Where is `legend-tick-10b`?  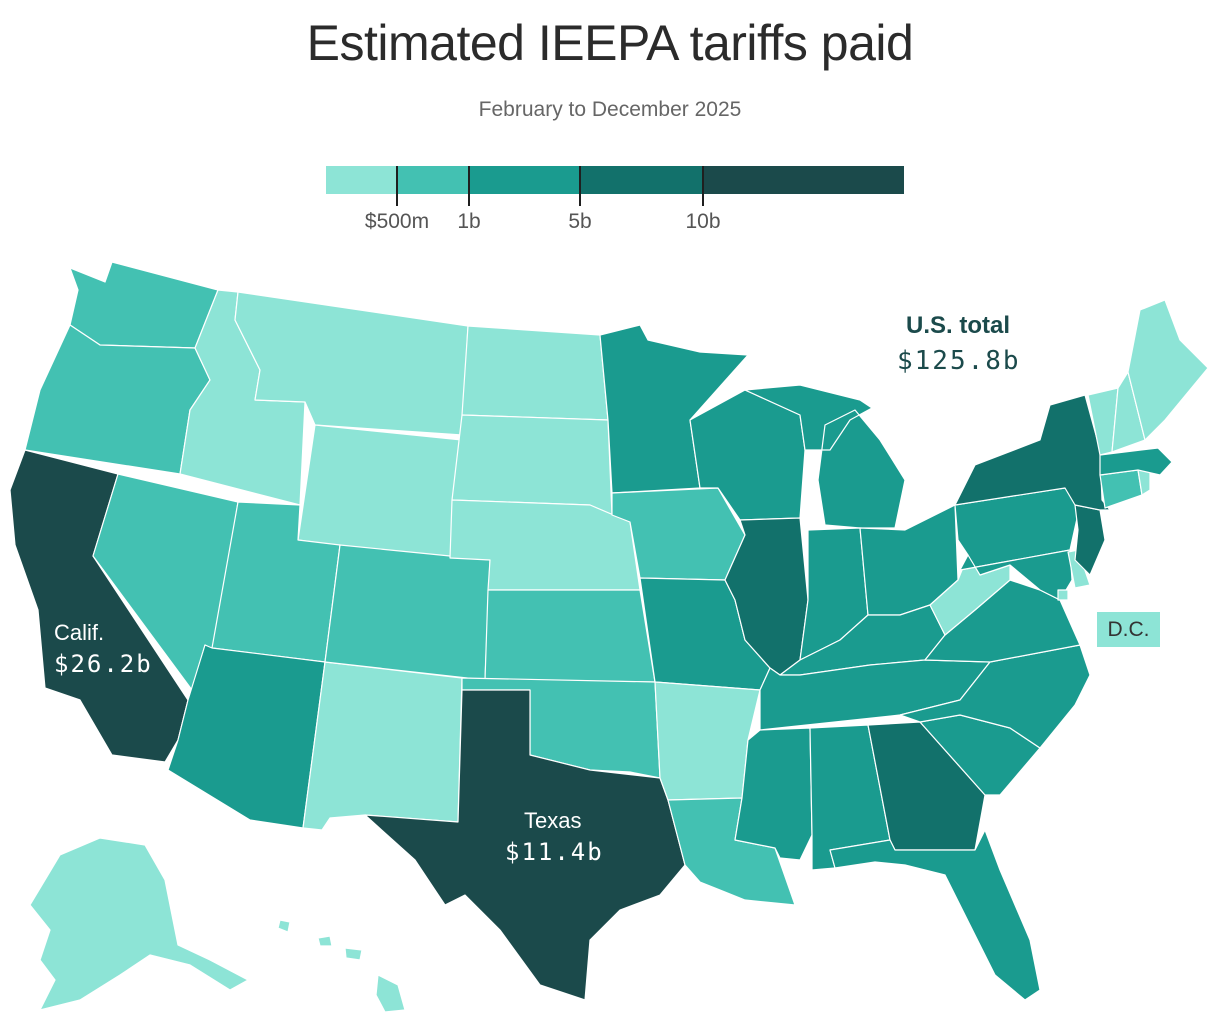
legend-tick-10b is located at coordinates (703, 186).